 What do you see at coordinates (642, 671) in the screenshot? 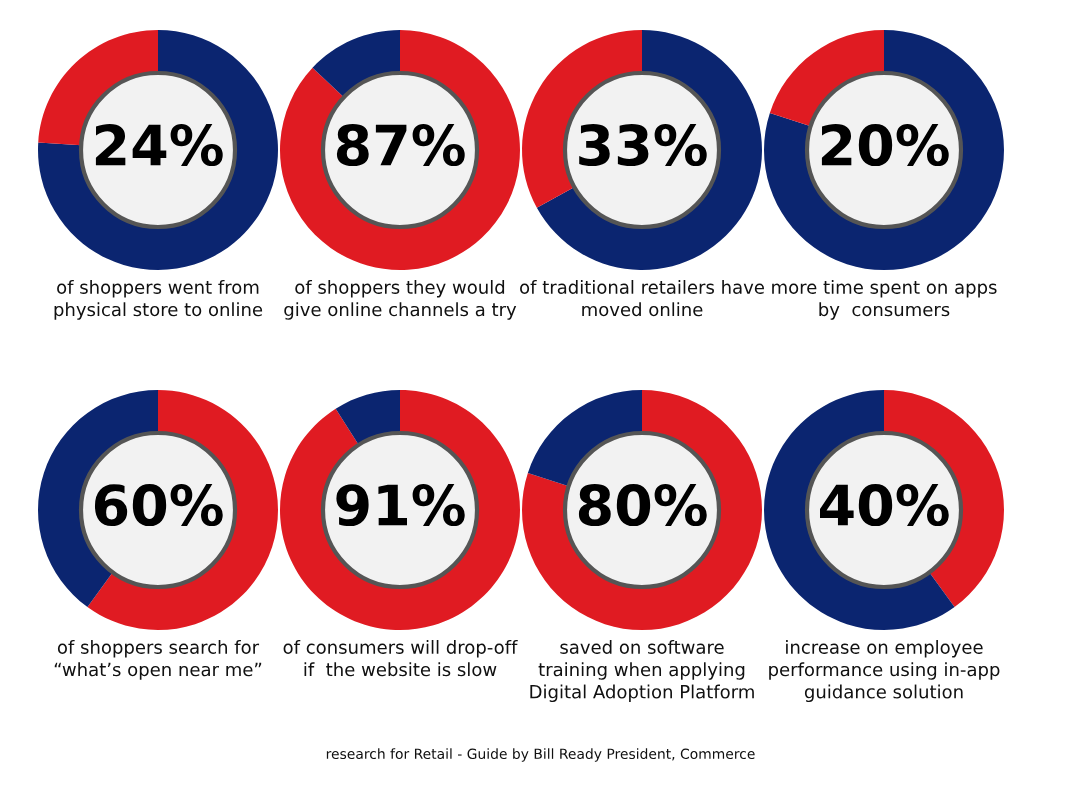
I see `text: saved on software training when applying Digital Adoption Platform` at bounding box center [642, 671].